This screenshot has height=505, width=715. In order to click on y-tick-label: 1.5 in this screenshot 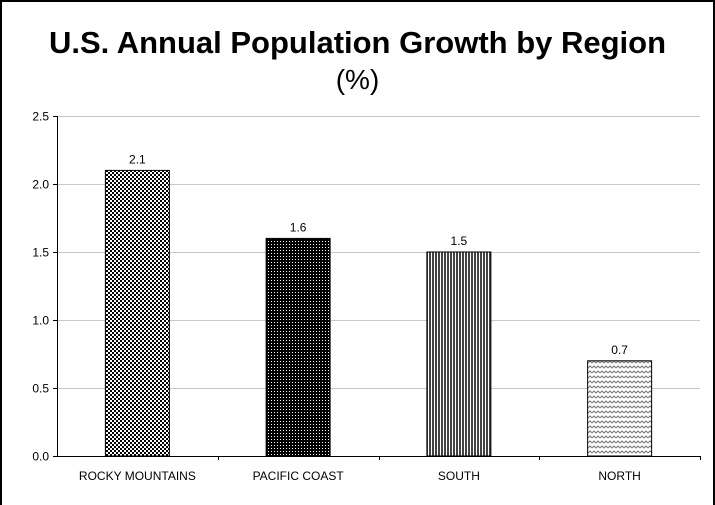, I will do `click(40, 253)`.